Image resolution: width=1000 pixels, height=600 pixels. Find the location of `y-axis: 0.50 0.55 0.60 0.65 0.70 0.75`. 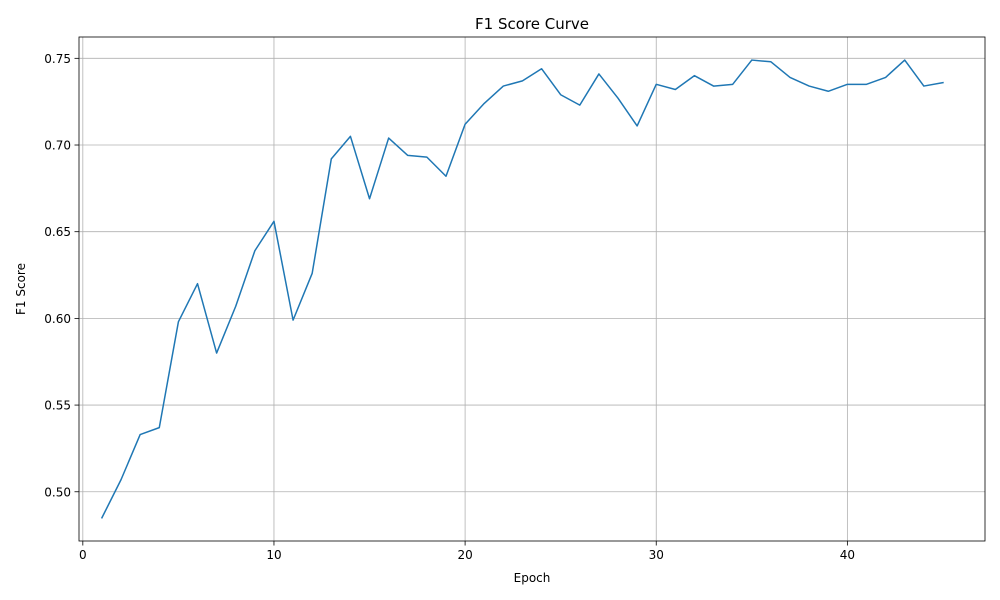

y-axis: 0.50 0.55 0.60 0.65 0.70 0.75 is located at coordinates (61, 275).